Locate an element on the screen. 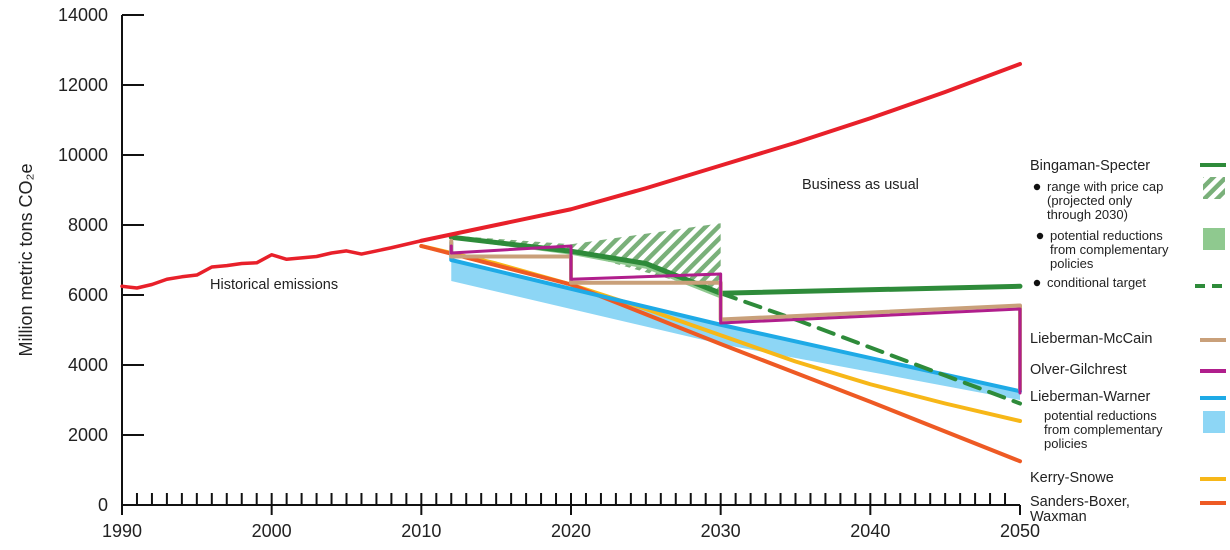  legend-bullet-conditional is located at coordinates (1037, 283).